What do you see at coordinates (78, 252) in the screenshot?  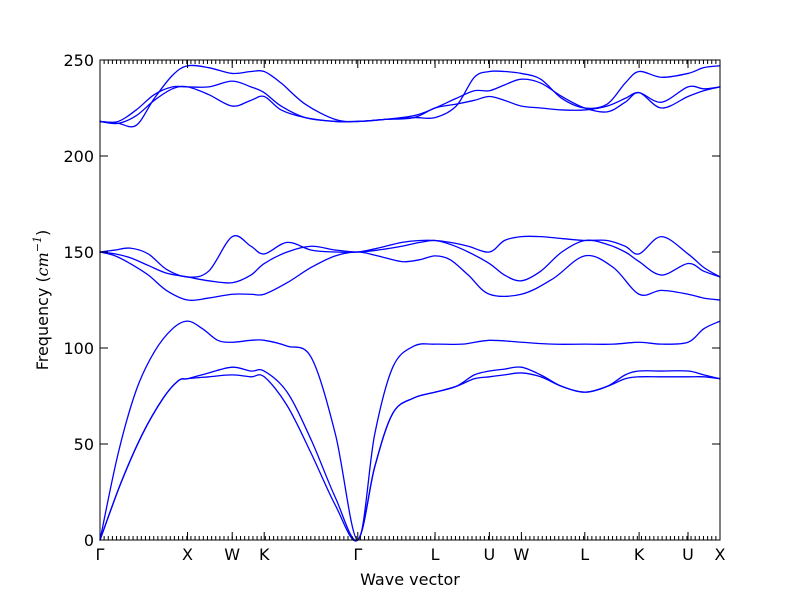 I see `y-tick-label: 150` at bounding box center [78, 252].